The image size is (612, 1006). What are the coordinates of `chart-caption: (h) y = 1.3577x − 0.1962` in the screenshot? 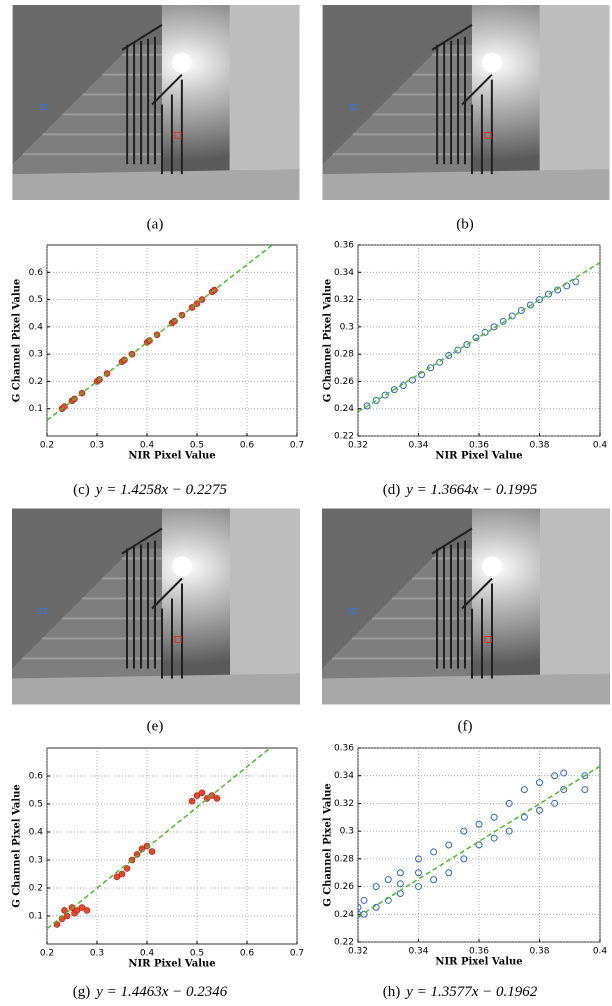 It's located at (460, 992).